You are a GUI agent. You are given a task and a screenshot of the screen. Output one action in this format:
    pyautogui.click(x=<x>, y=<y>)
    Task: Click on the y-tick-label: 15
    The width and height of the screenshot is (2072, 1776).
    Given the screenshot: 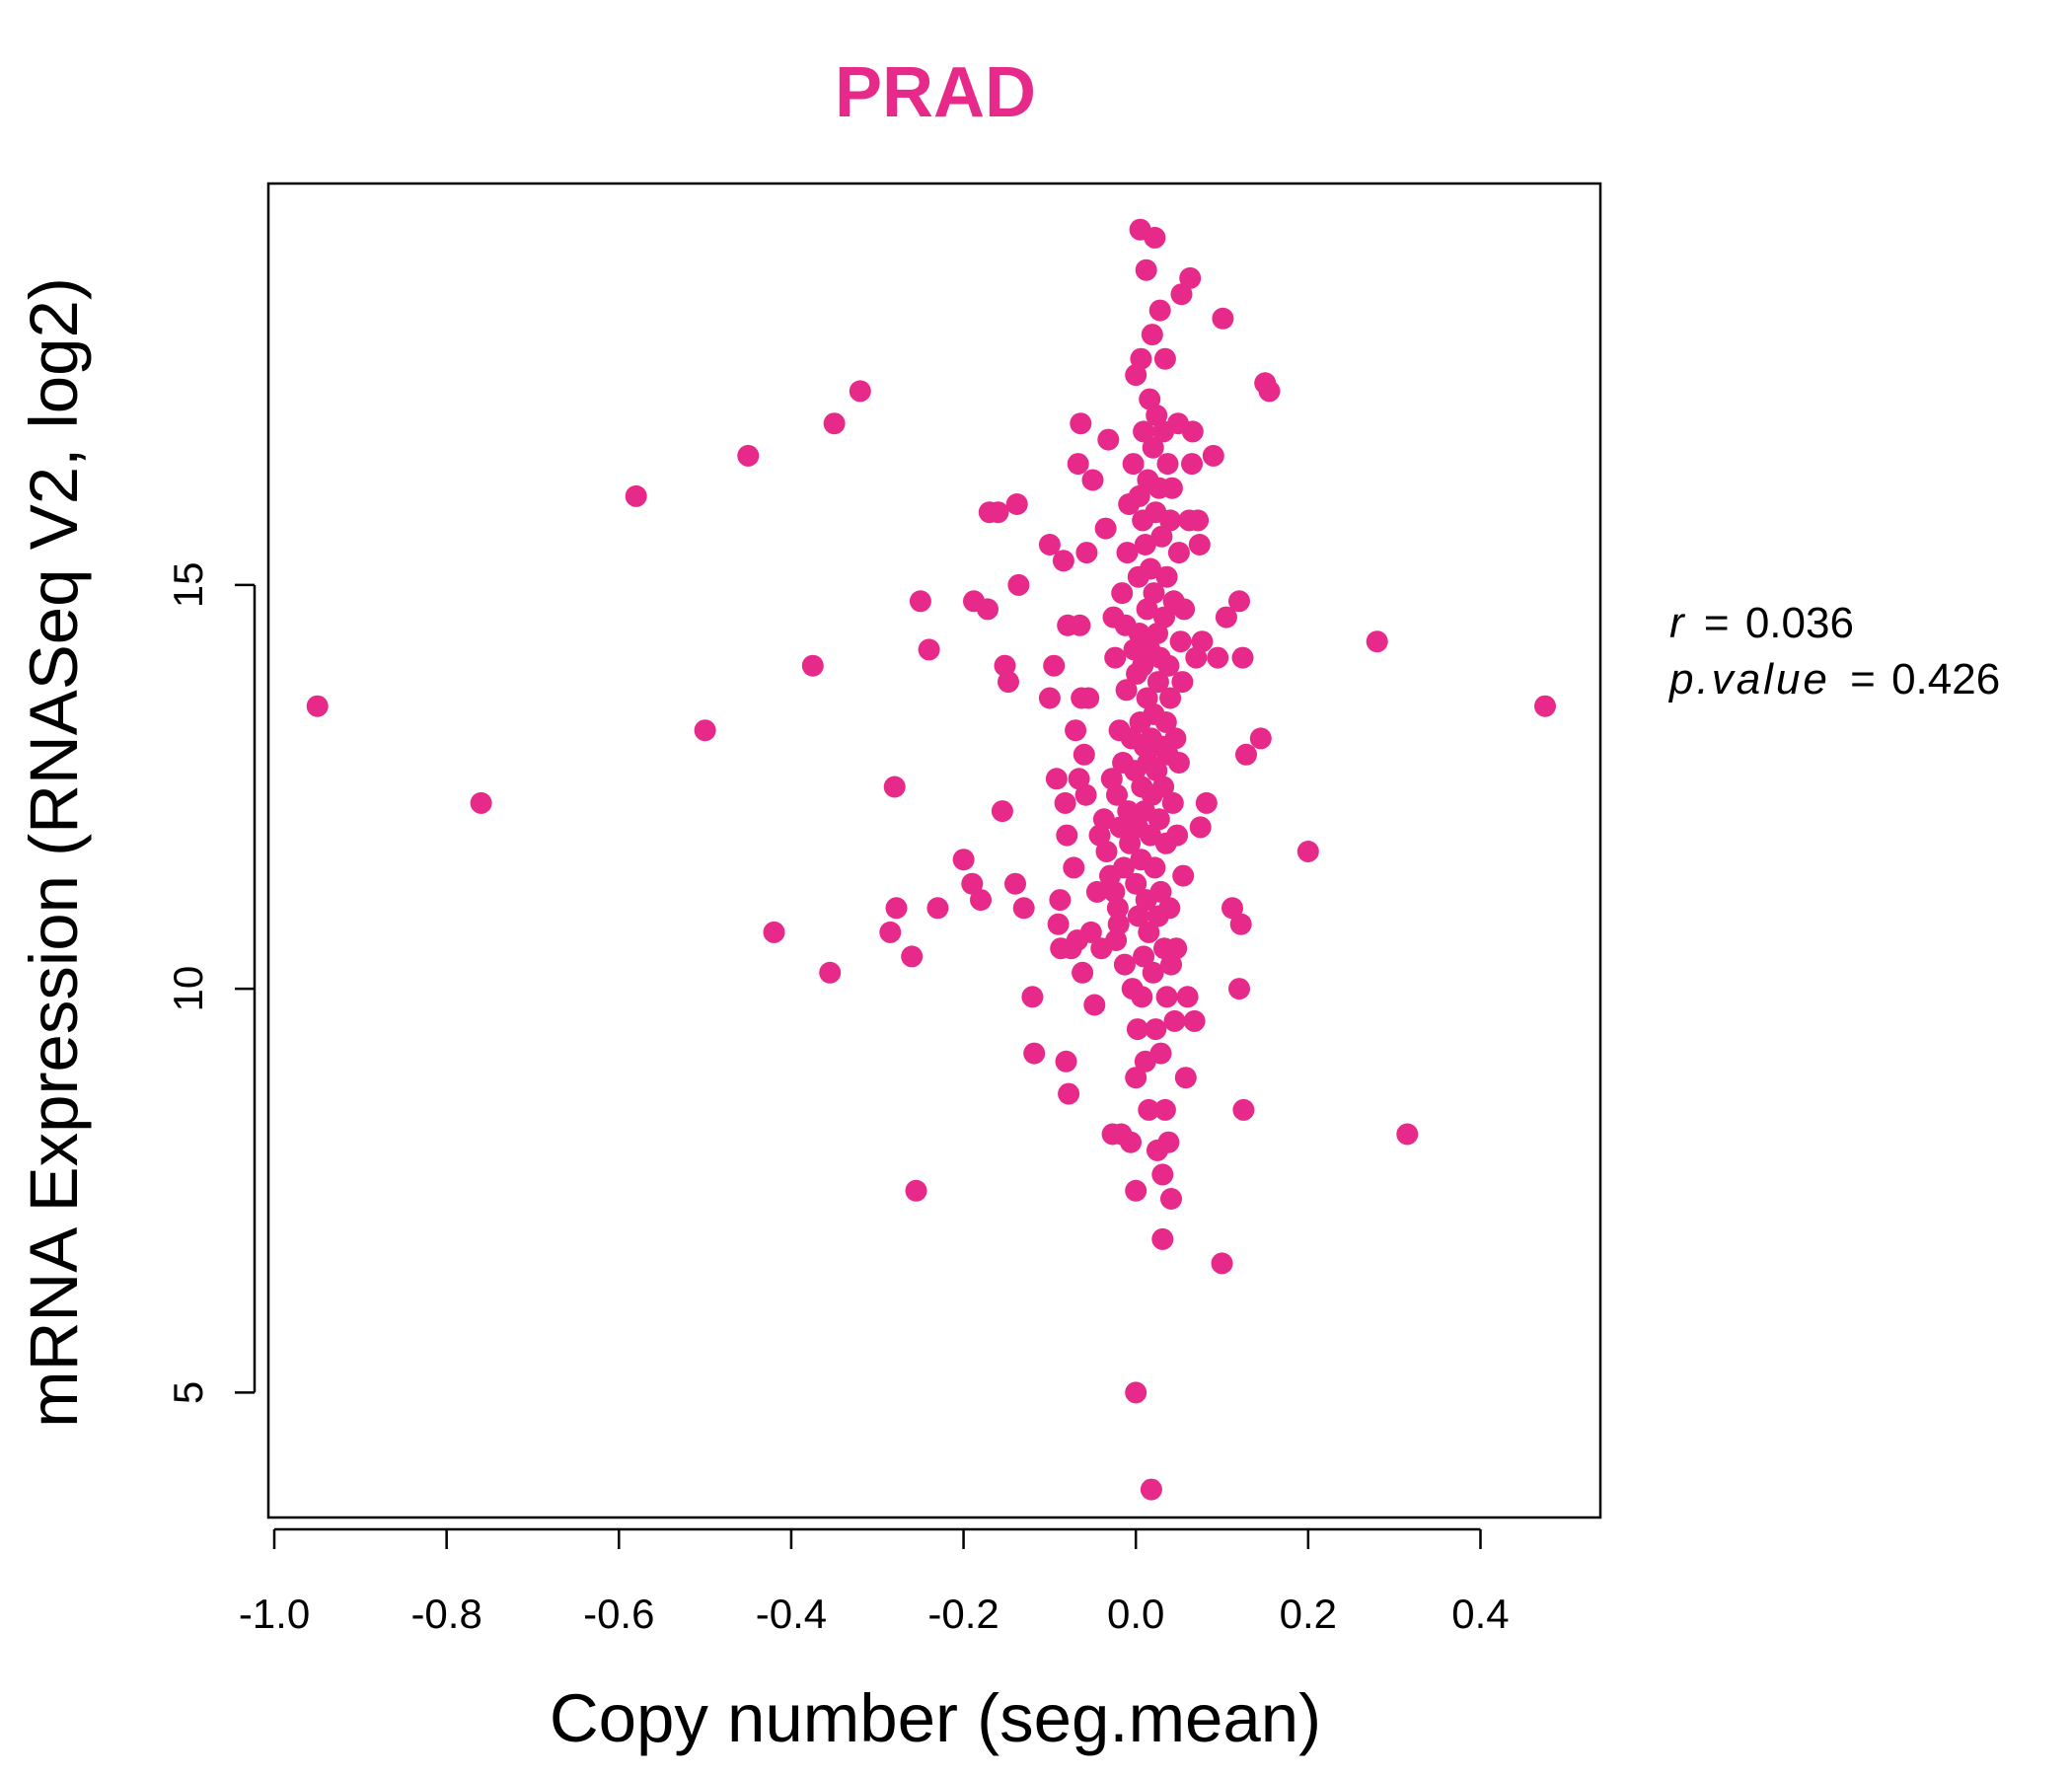 What is the action you would take?
    pyautogui.click(x=188, y=585)
    